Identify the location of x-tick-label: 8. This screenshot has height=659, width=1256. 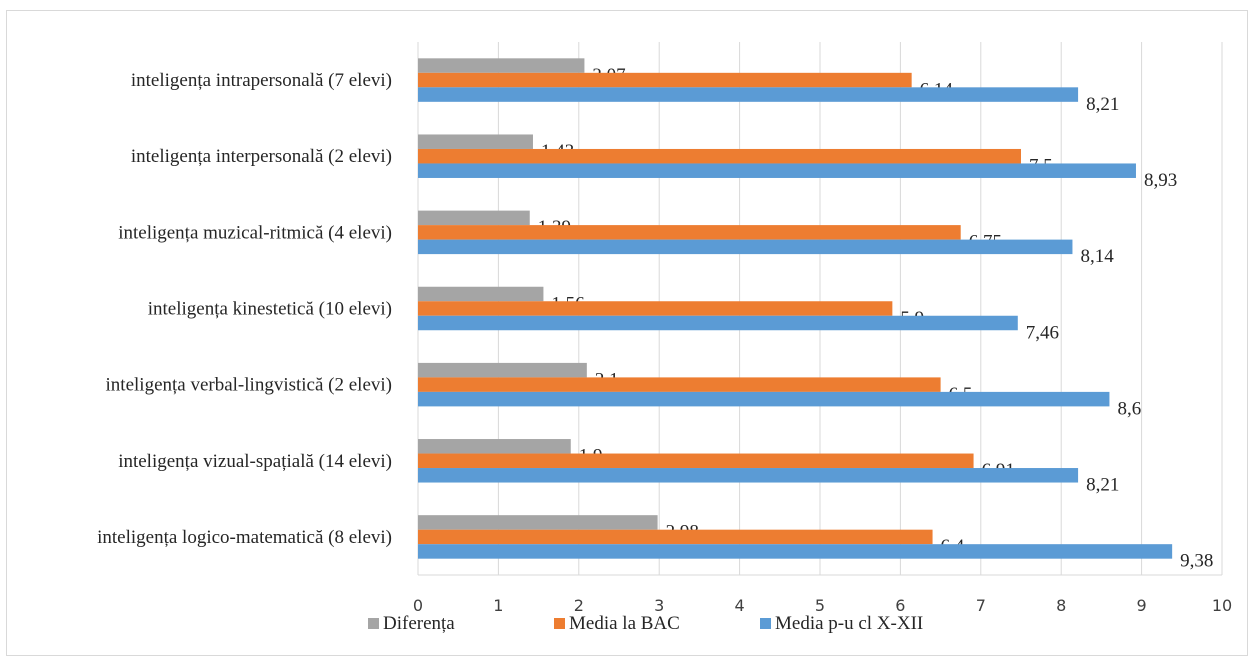
(1061, 605).